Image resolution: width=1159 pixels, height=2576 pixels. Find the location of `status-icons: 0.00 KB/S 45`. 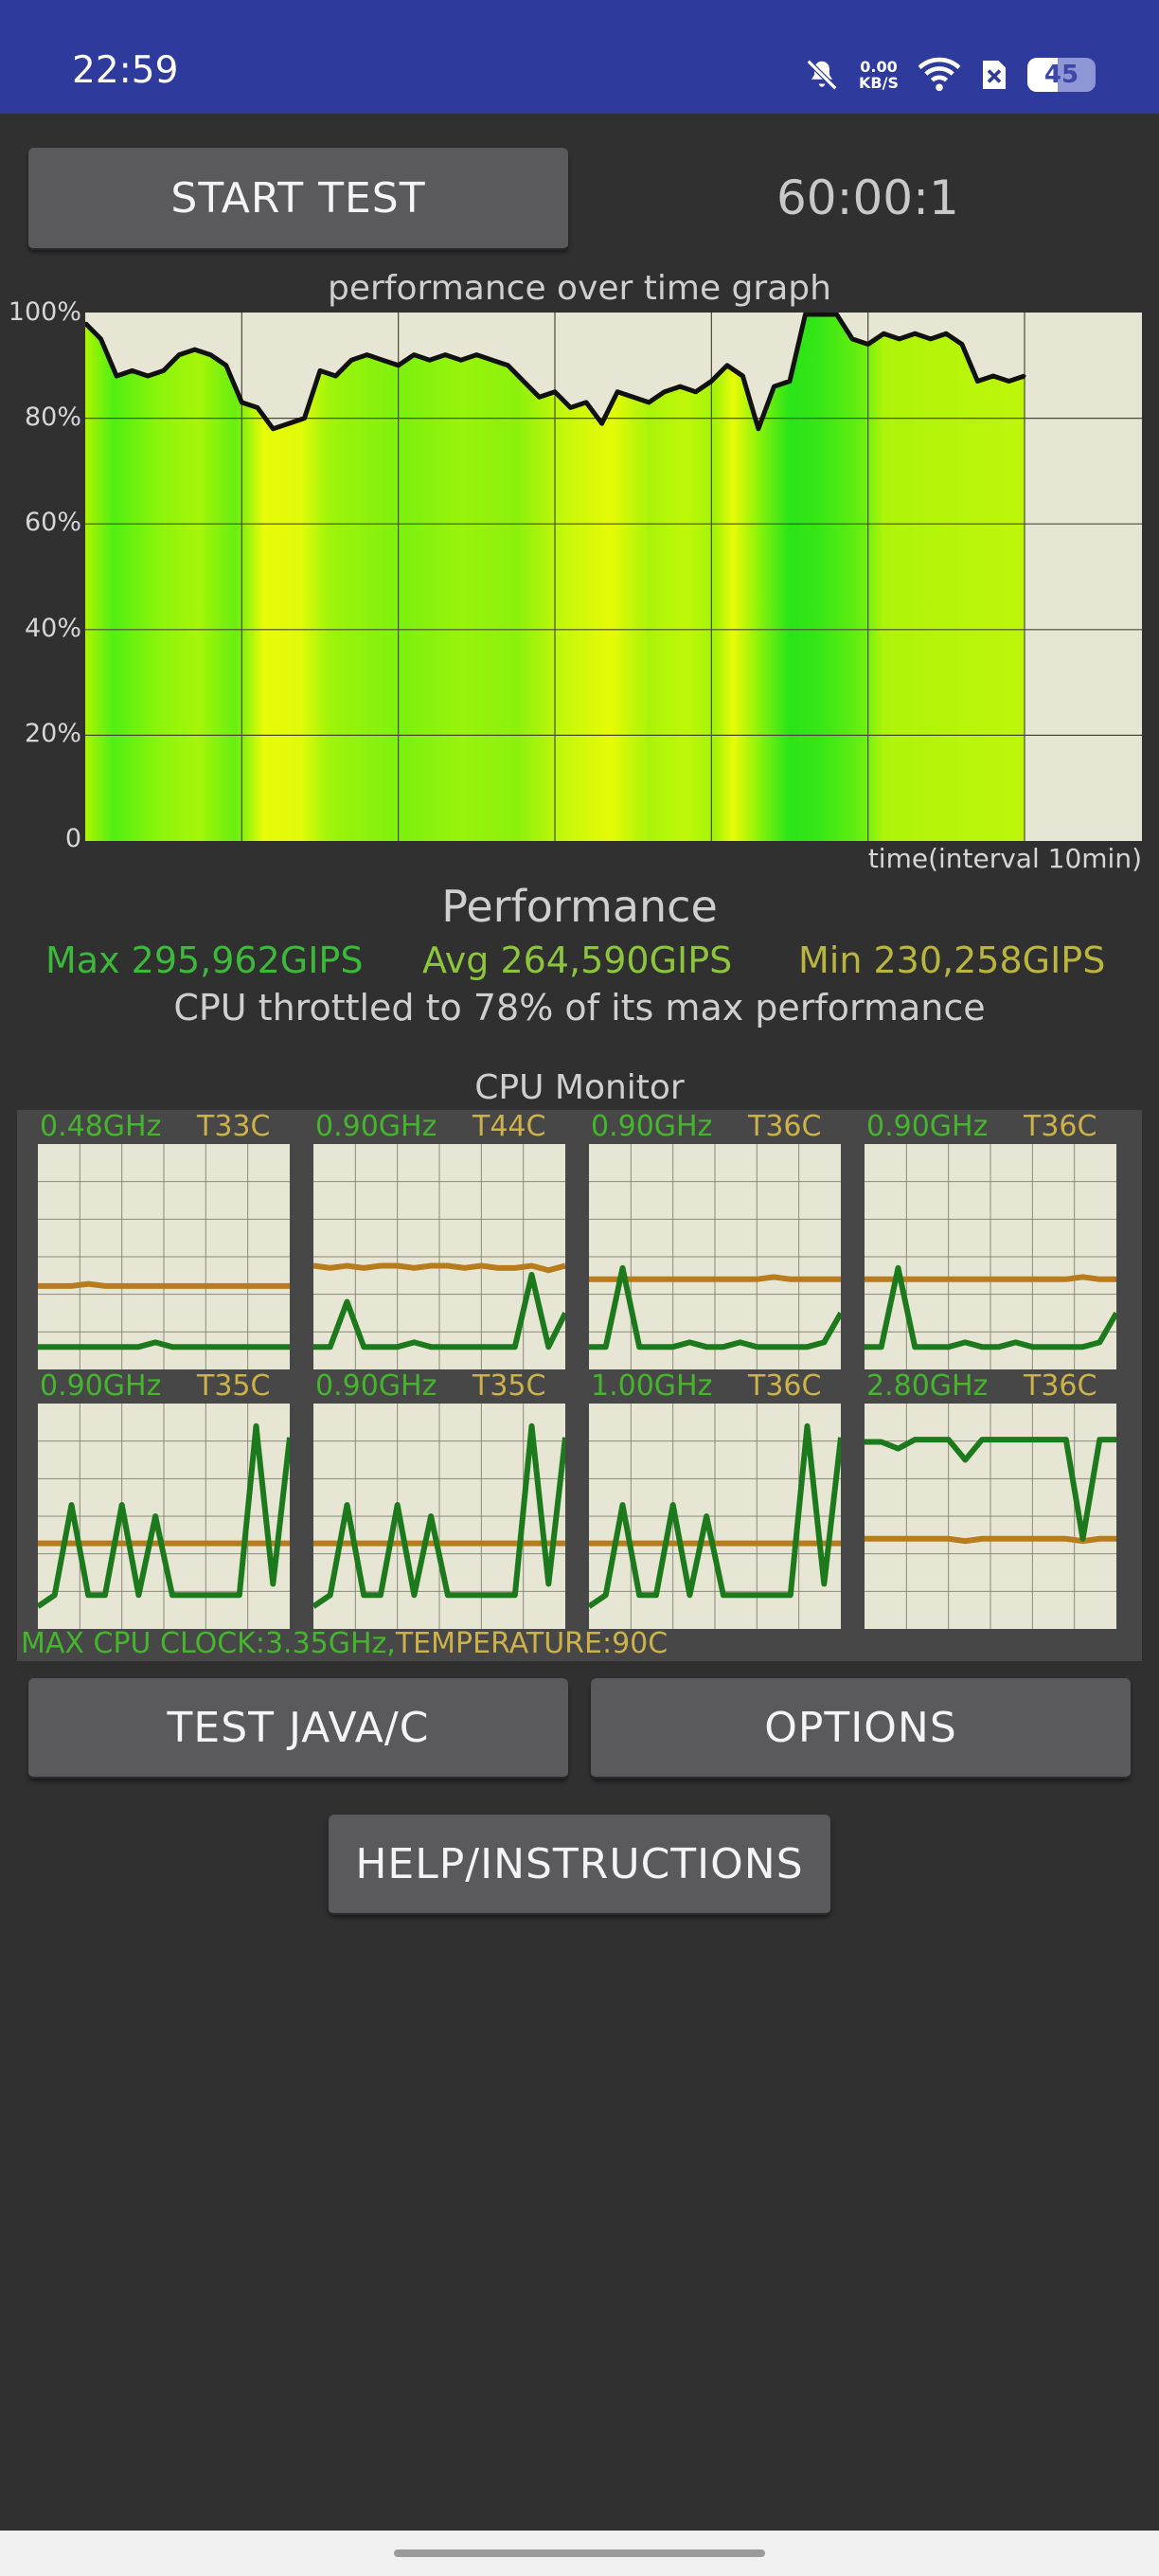

status-icons: 0.00 KB/S 45 is located at coordinates (950, 74).